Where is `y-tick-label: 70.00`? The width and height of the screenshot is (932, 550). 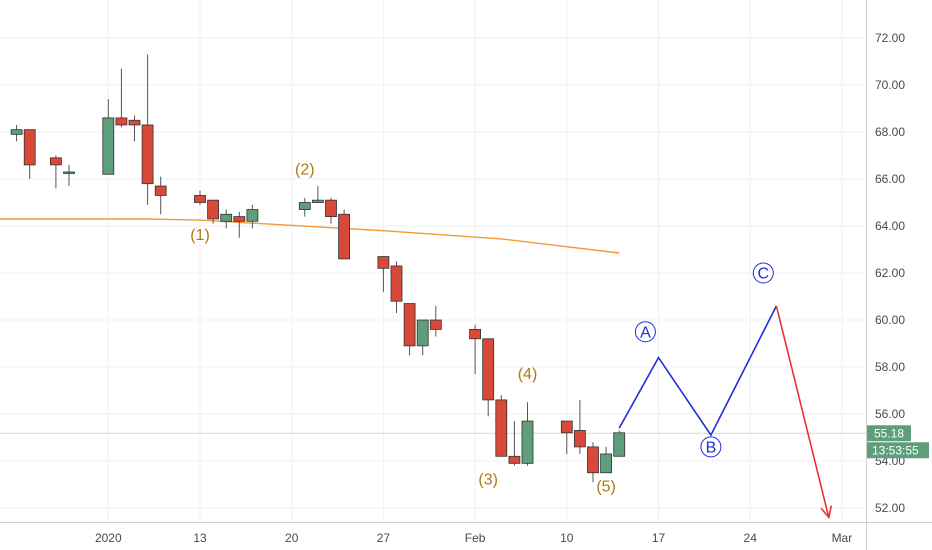
y-tick-label: 70.00 is located at coordinates (890, 85).